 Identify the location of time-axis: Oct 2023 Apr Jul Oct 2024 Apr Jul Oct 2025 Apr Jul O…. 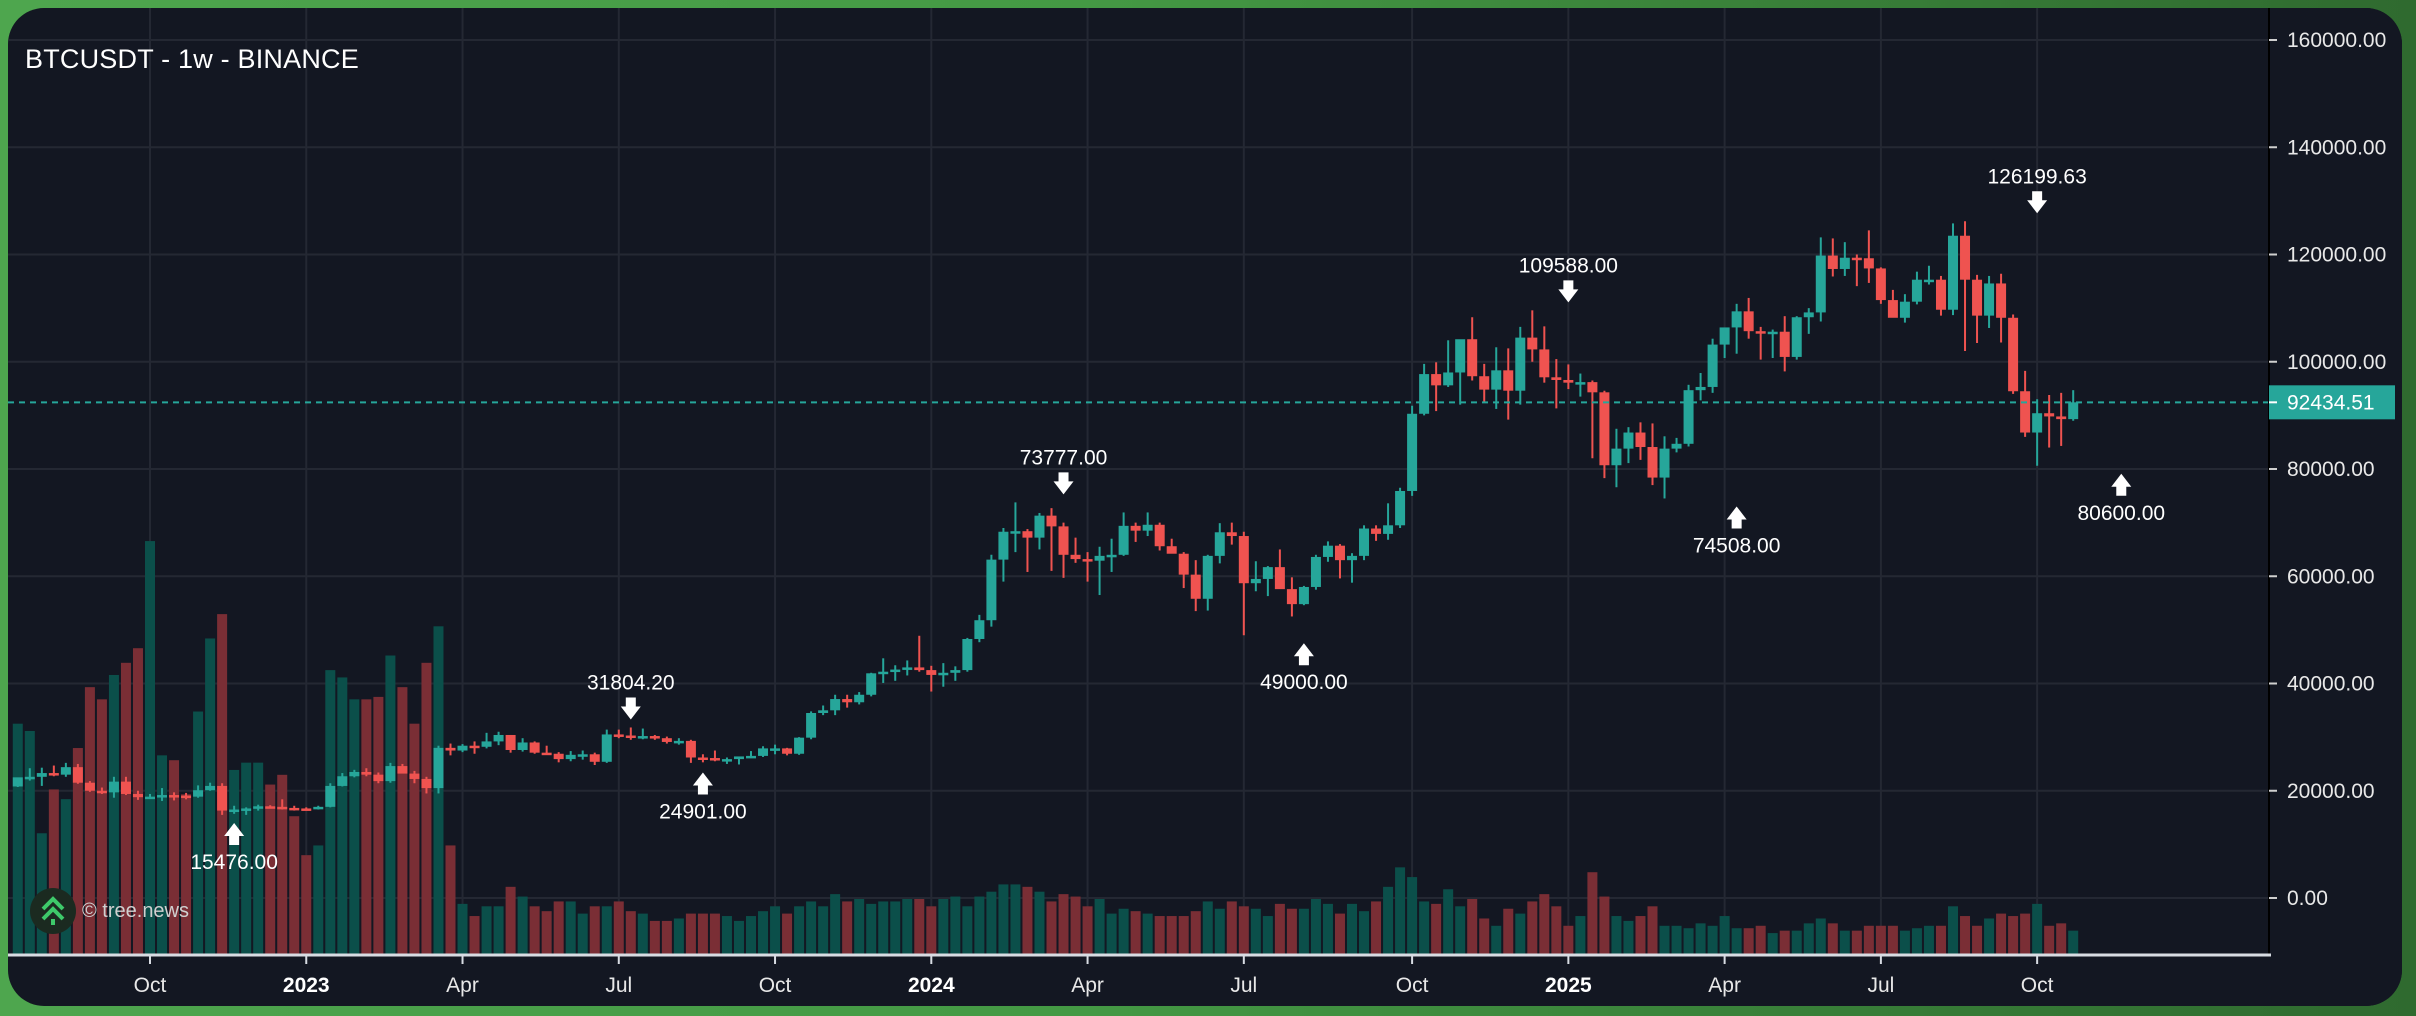
(1139, 975).